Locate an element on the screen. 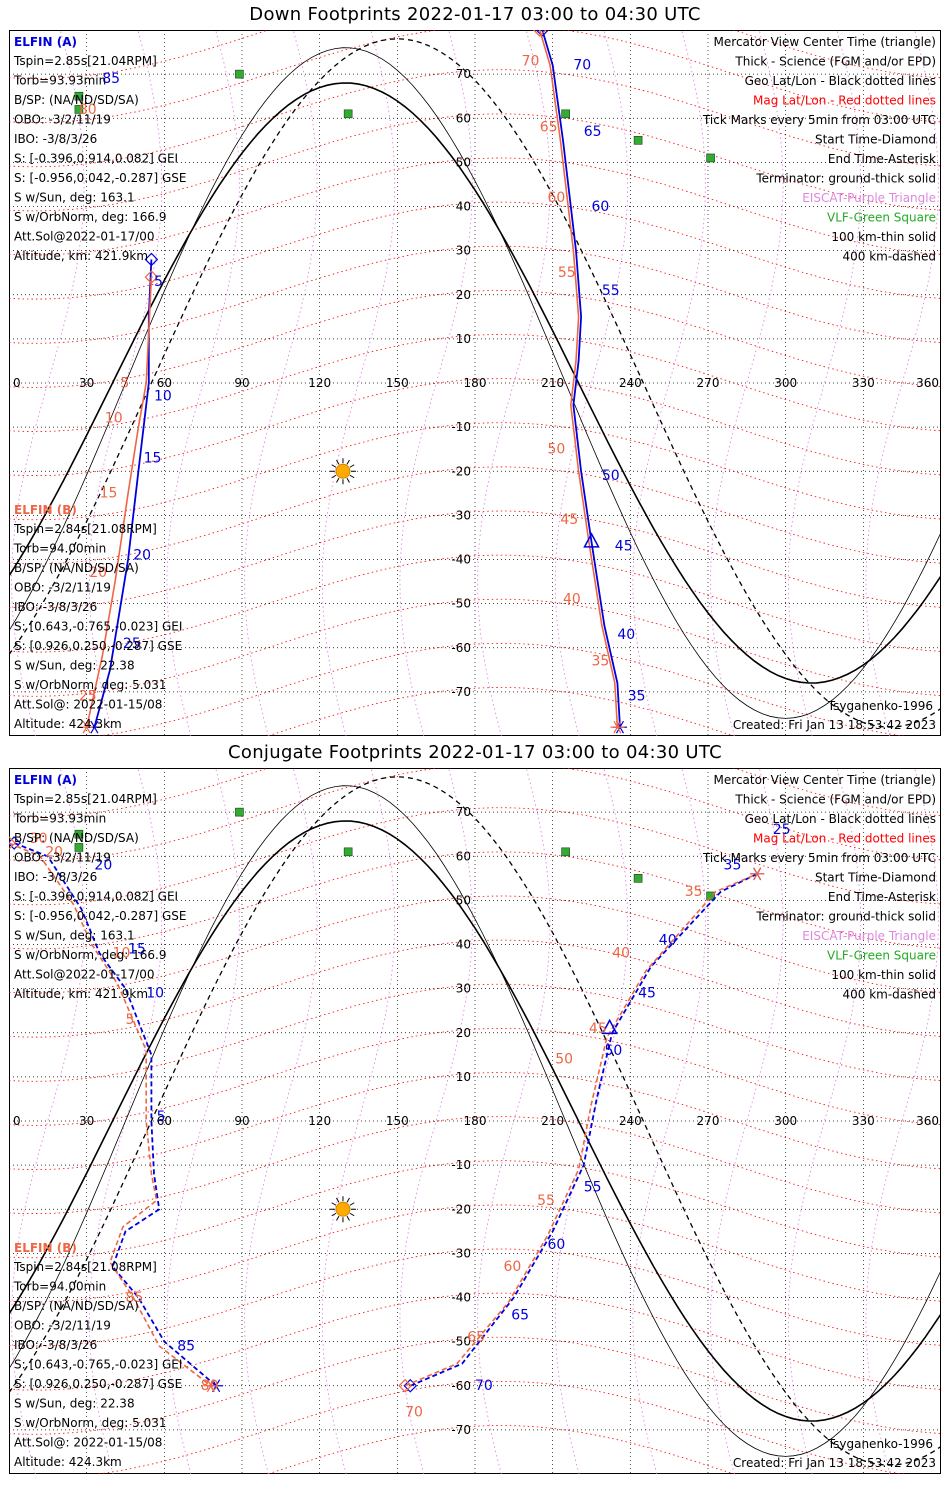 This screenshot has width=950, height=1500. elfin-a-line: Altitude, km: 421.9km is located at coordinates (81, 994).